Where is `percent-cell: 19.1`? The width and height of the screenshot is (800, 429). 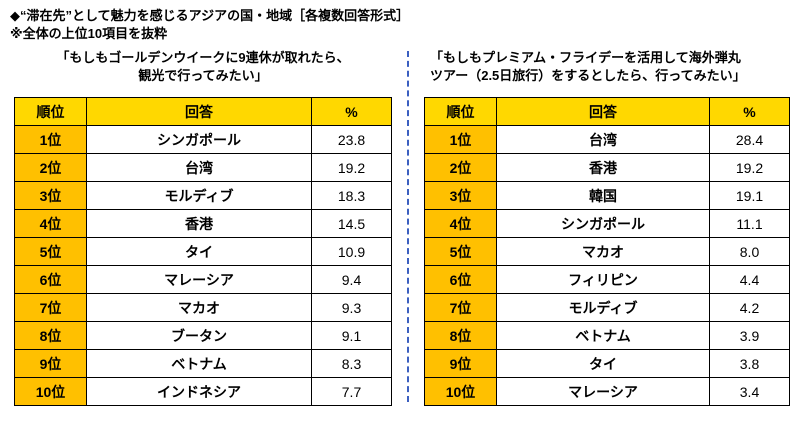
percent-cell: 19.1 is located at coordinates (749, 195).